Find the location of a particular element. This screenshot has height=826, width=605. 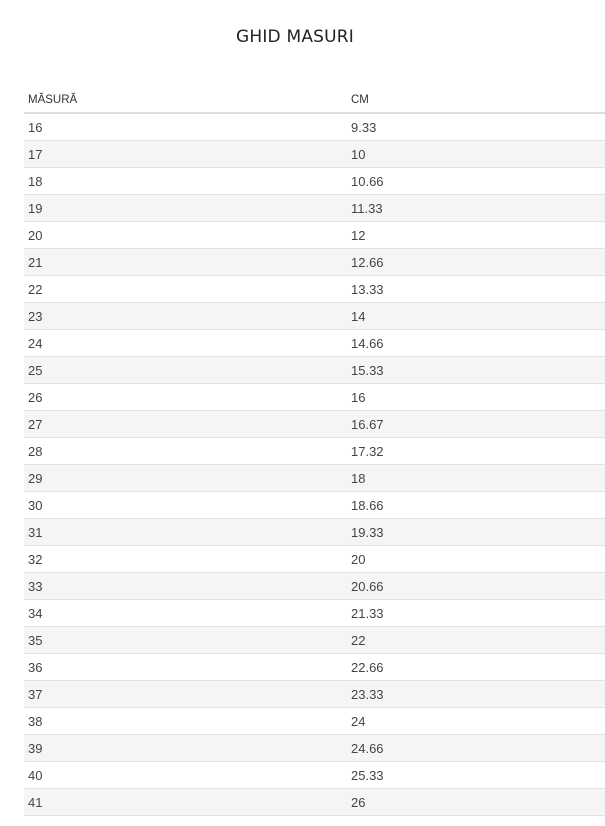

table-row: 26 16 is located at coordinates (314, 397).